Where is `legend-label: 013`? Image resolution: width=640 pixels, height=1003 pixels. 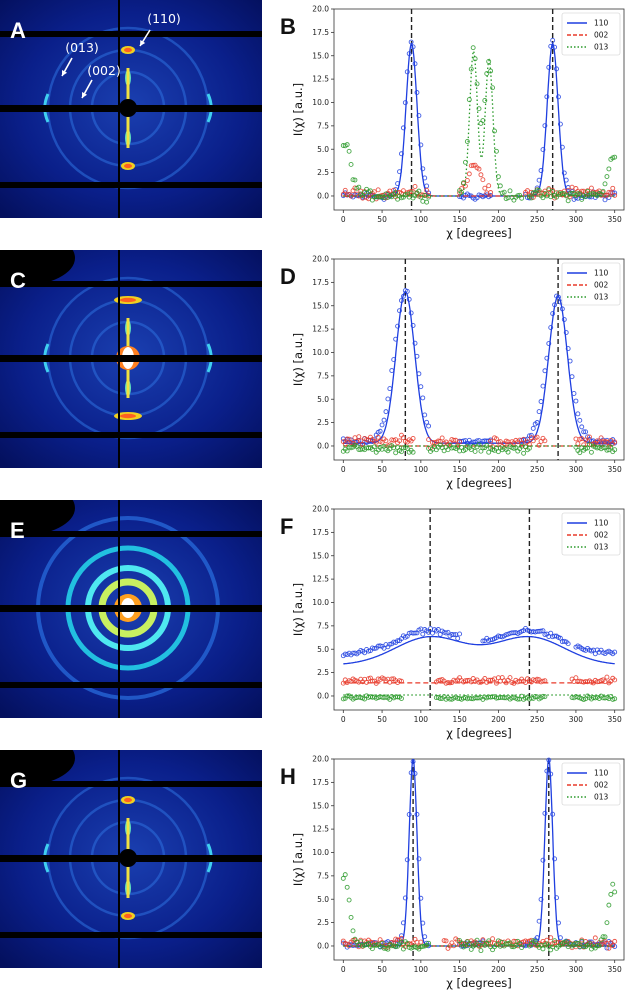 legend-label: 013 is located at coordinates (601, 47).